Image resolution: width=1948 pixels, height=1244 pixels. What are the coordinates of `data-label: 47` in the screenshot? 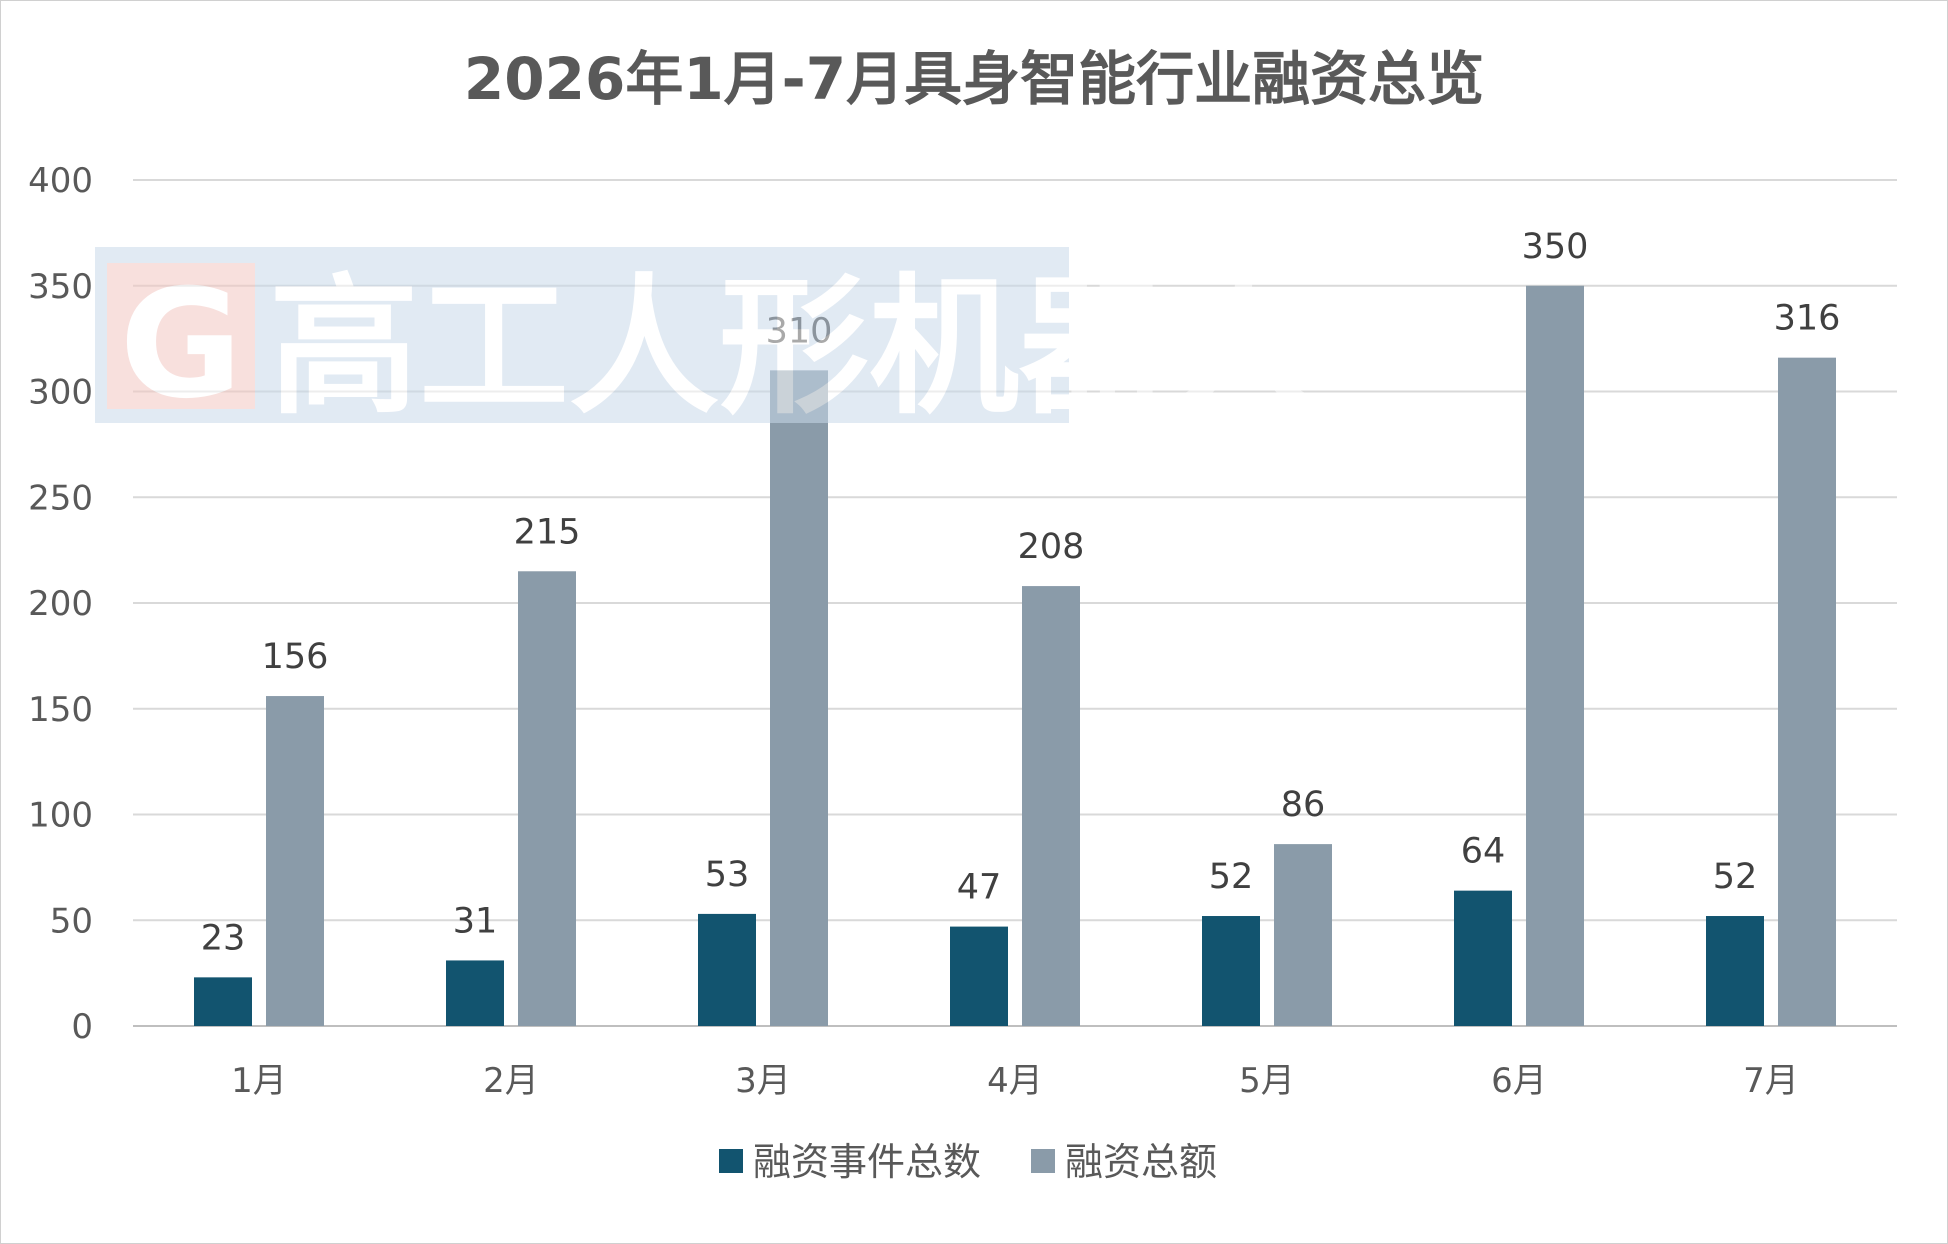 It's located at (979, 888).